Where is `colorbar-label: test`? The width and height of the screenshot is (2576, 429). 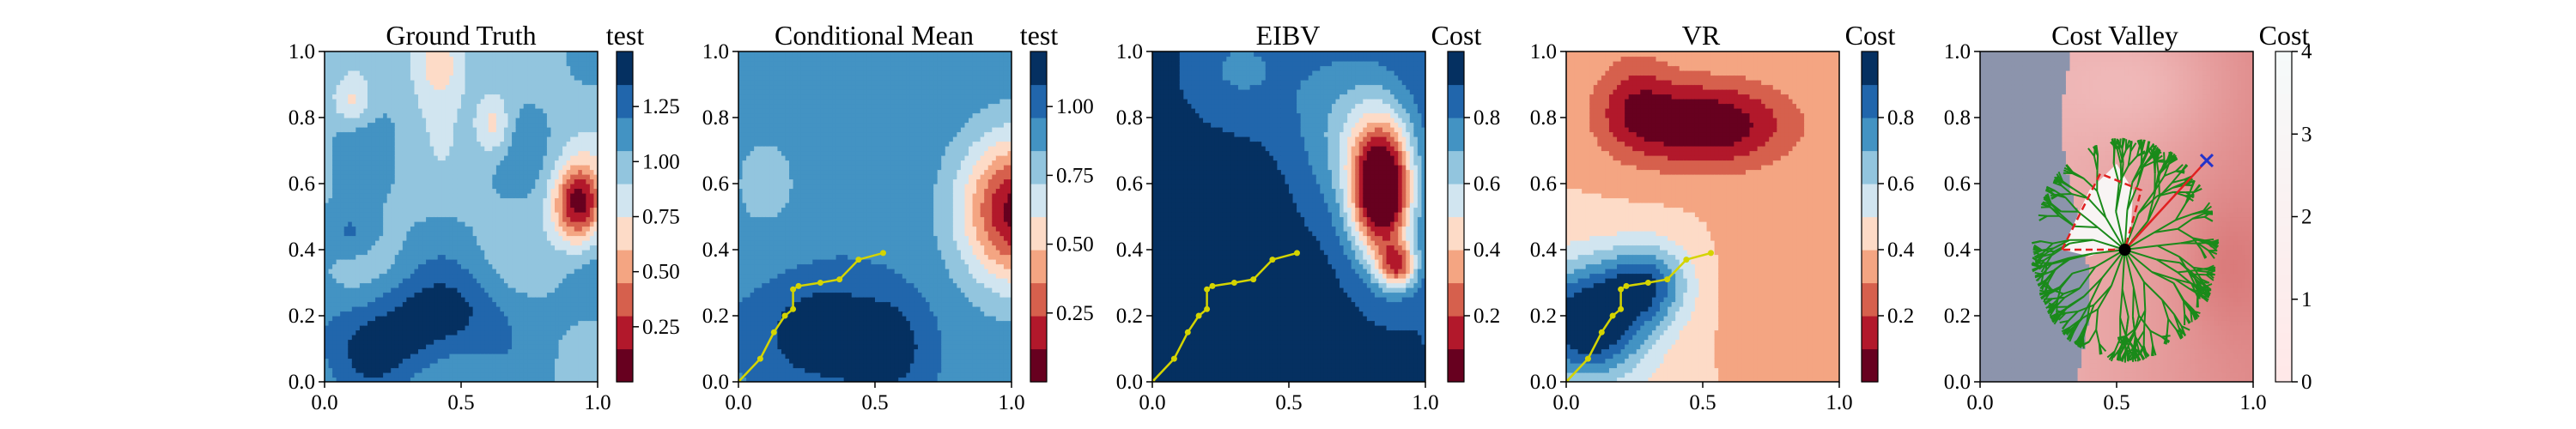
colorbar-label: test is located at coordinates (625, 35).